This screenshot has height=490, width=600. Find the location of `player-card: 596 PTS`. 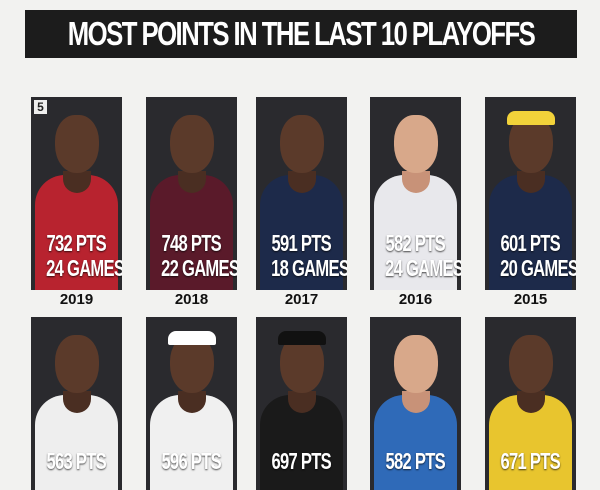

player-card: 596 PTS is located at coordinates (191, 403).